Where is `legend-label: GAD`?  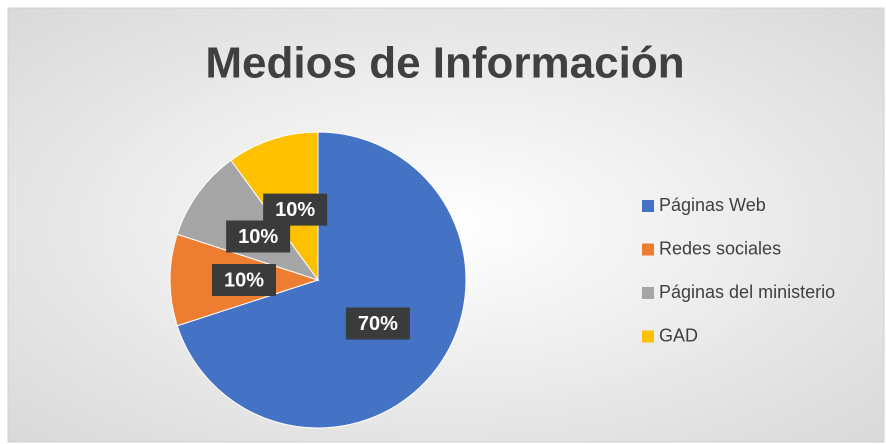
legend-label: GAD is located at coordinates (678, 335).